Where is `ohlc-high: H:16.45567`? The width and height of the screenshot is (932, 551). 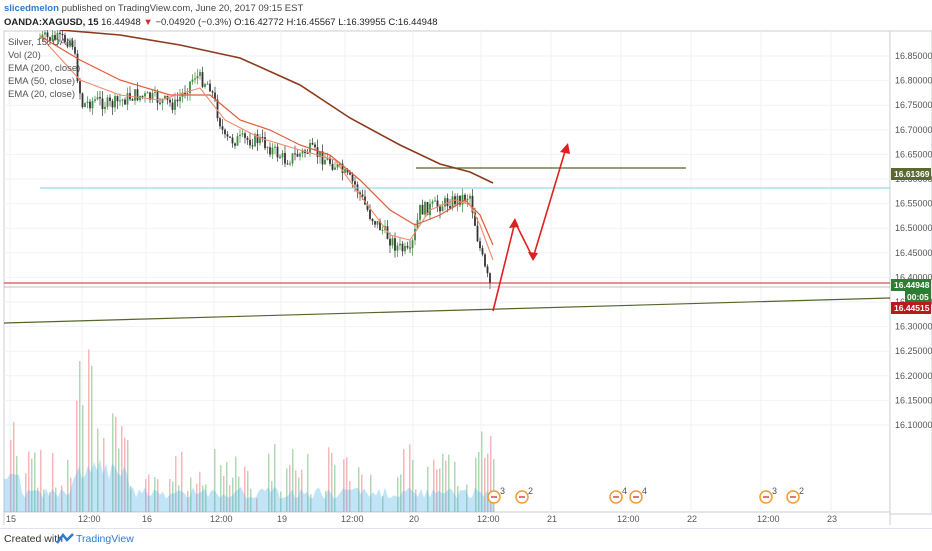
ohlc-high: H:16.45567 is located at coordinates (311, 22).